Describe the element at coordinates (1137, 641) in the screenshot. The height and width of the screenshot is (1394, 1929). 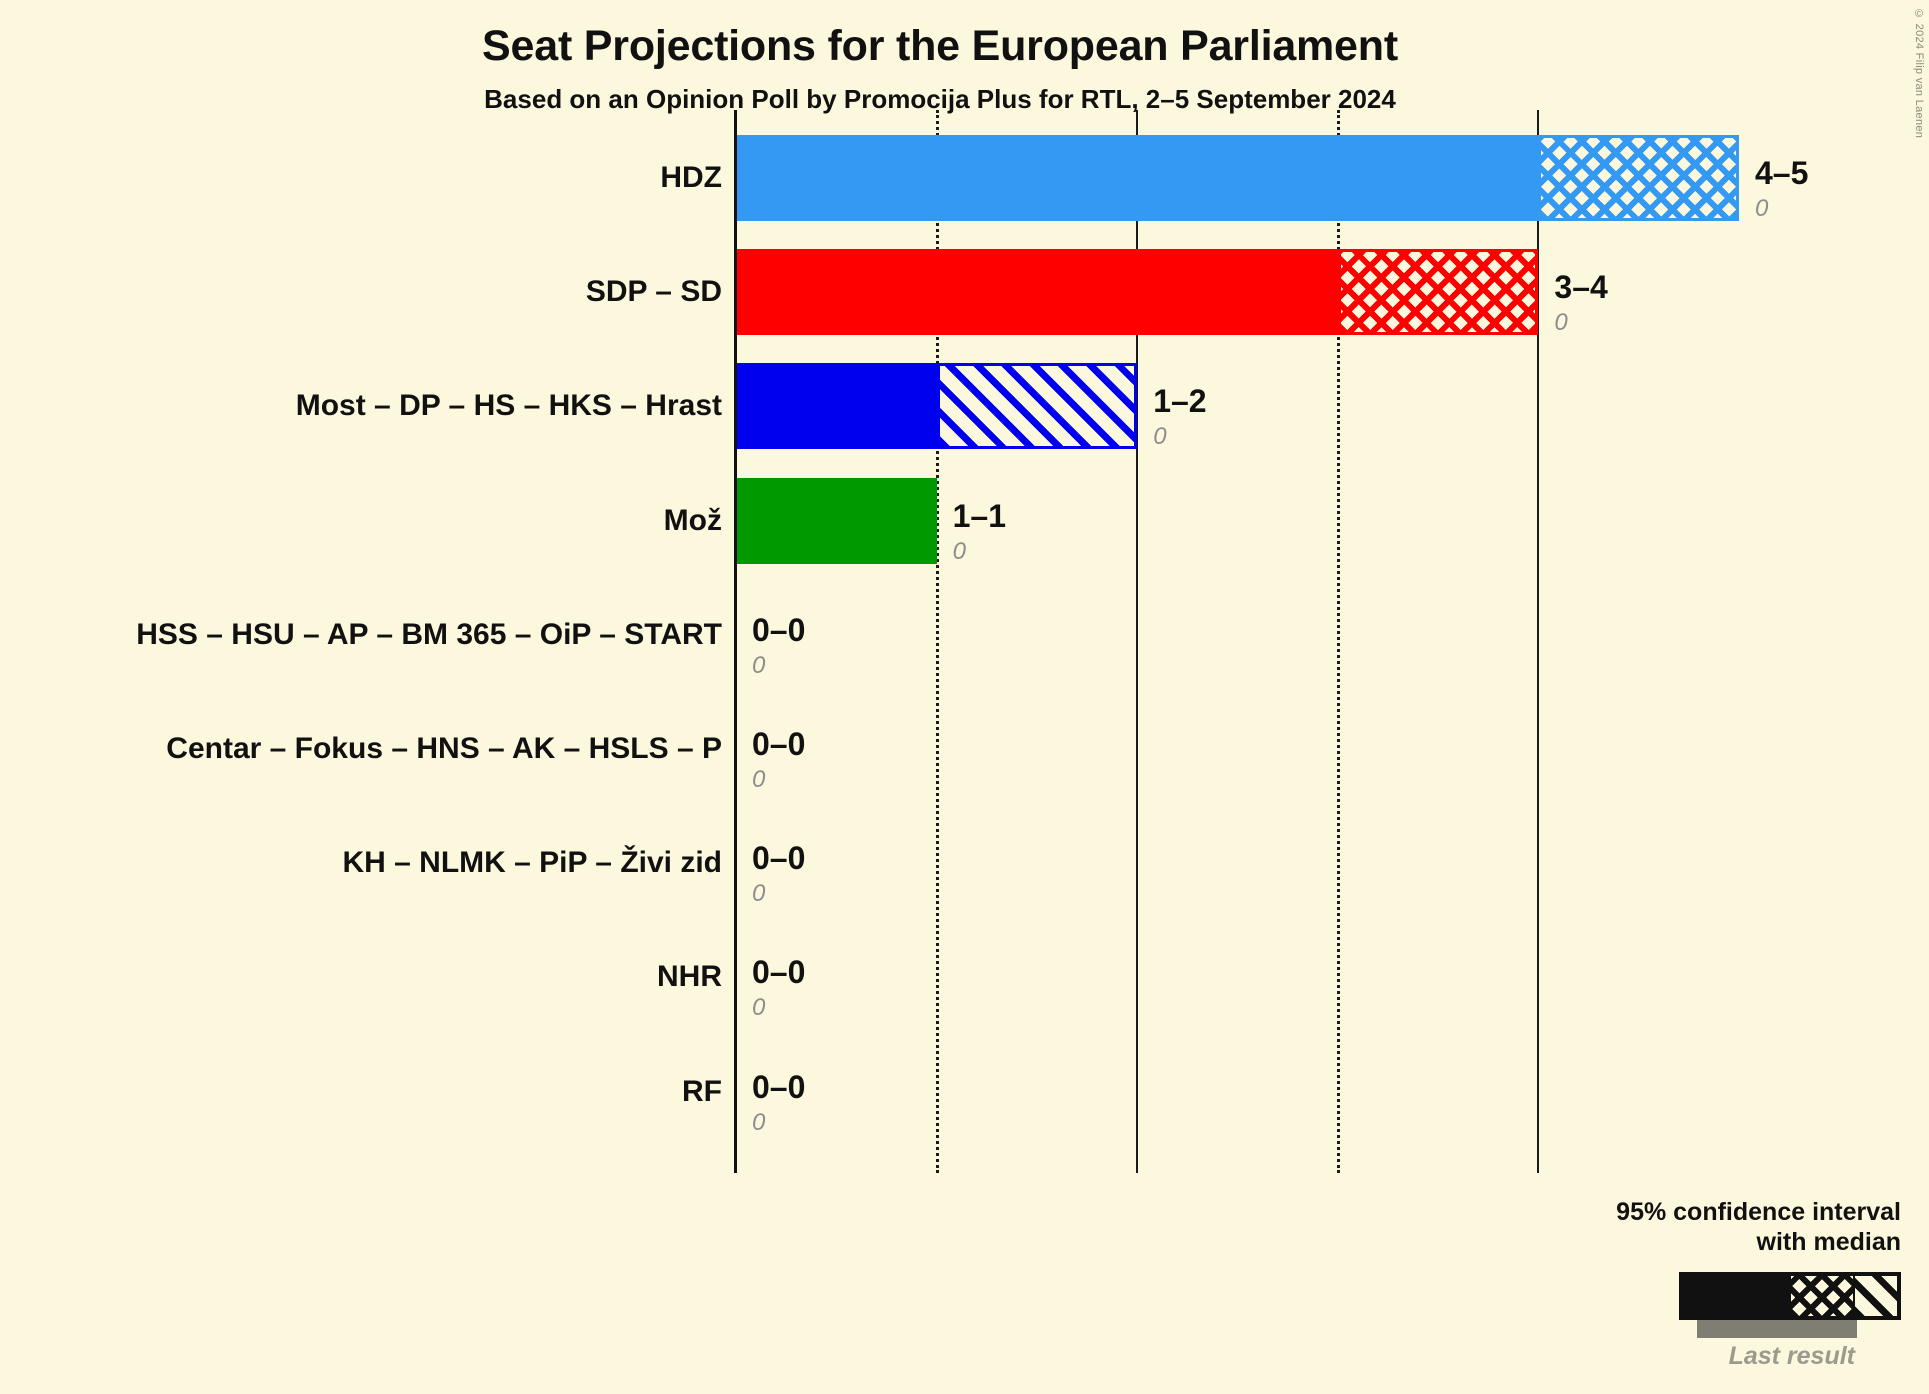
I see `gridline-2-seats` at that location.